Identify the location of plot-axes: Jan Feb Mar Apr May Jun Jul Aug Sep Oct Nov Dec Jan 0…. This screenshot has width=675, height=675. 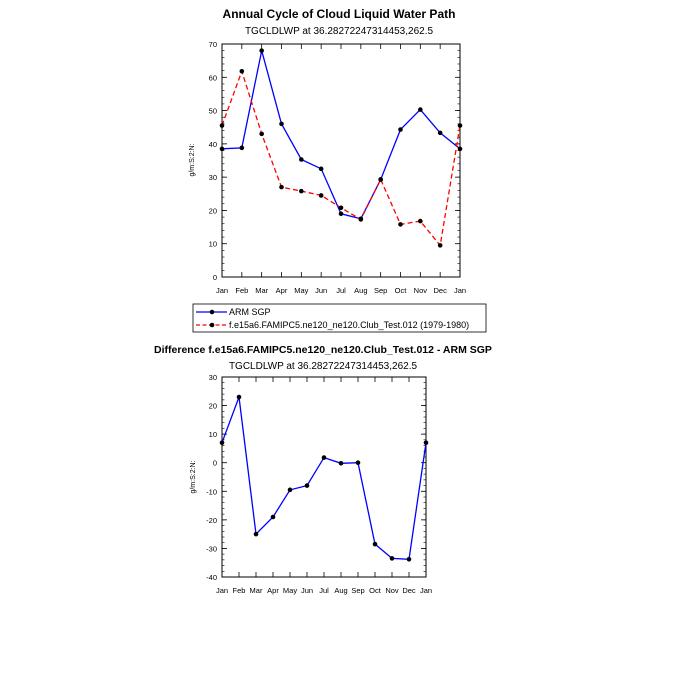
(337, 167).